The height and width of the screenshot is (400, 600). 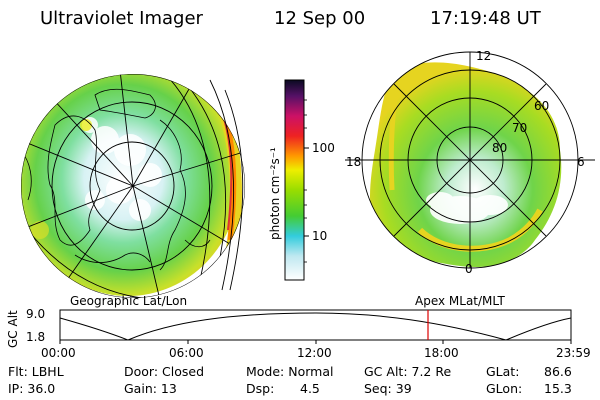 What do you see at coordinates (408, 371) in the screenshot?
I see `gc-alt-info: GC Alt: 7.2 Re` at bounding box center [408, 371].